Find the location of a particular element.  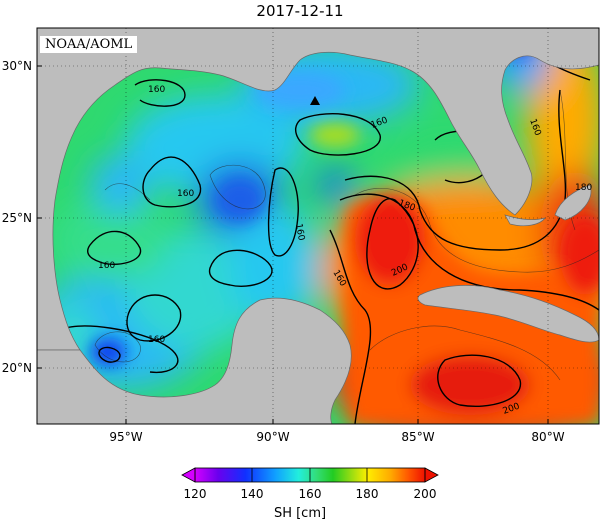

colorbar-tick: 120 is located at coordinates (195, 494).